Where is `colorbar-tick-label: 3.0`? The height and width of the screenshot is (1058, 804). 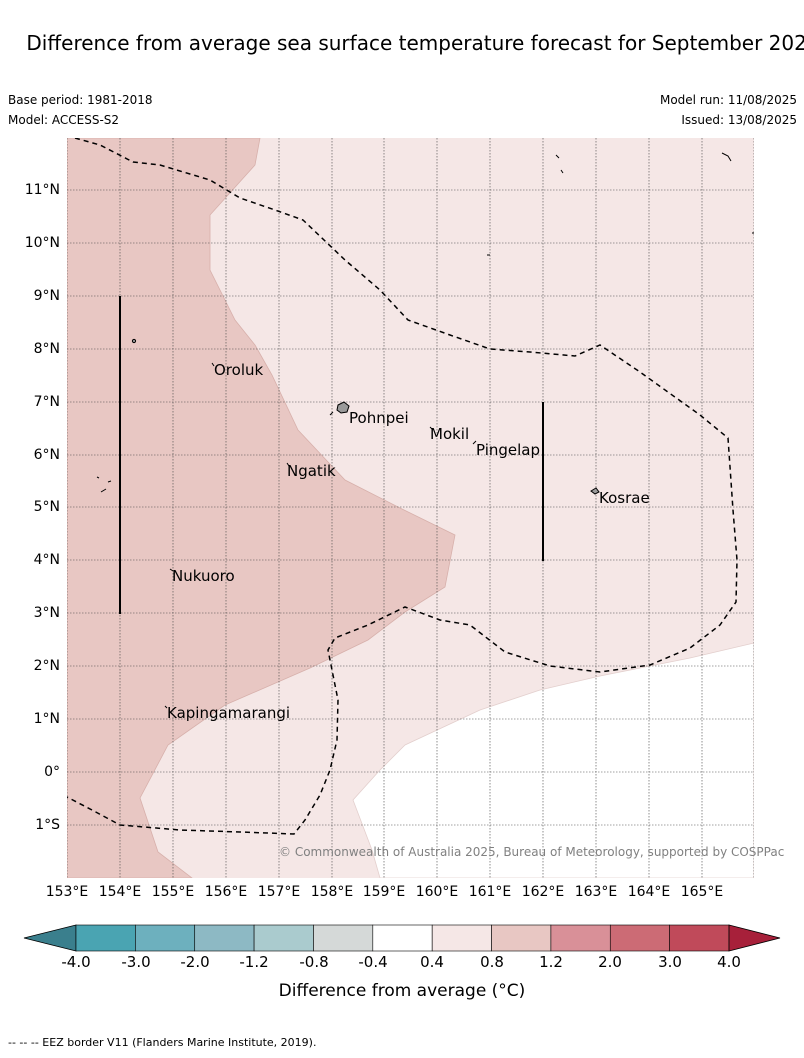
colorbar-tick-label: 3.0 is located at coordinates (670, 962).